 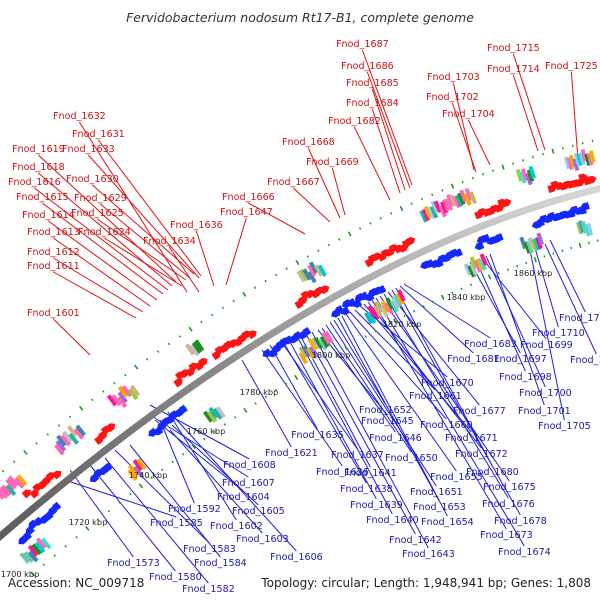 I want to click on gene-label-top: Fnod_1613, so click(x=53, y=232).